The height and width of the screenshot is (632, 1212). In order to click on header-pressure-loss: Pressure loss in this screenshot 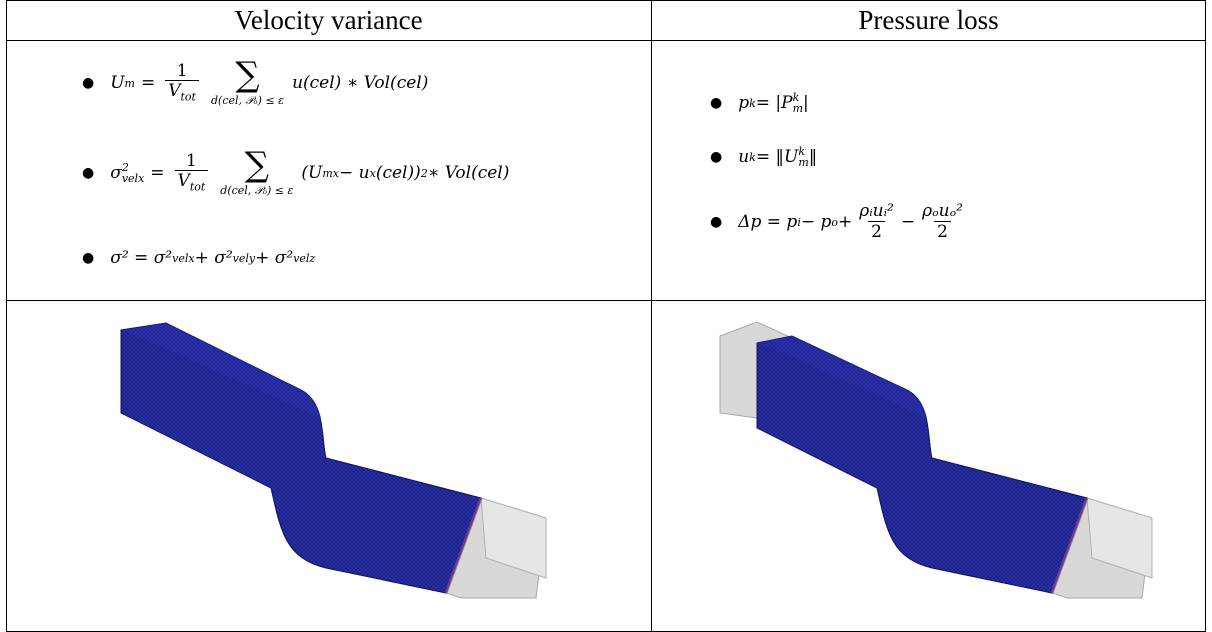, I will do `click(928, 19)`.